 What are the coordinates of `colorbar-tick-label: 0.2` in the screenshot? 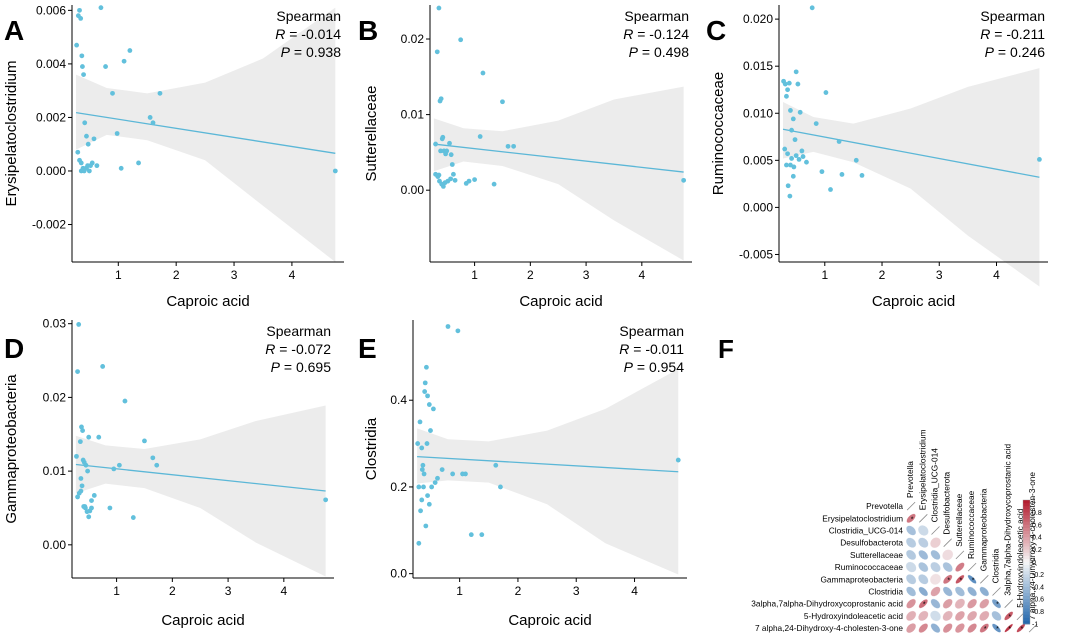 It's located at (1037, 550).